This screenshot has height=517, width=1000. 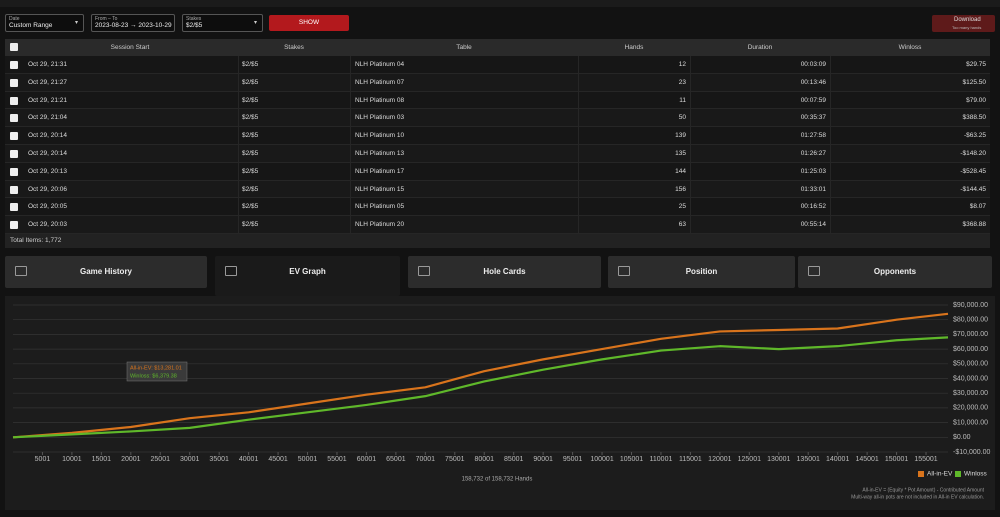 What do you see at coordinates (813, 82) in the screenshot?
I see `table-cell: 00:13:46` at bounding box center [813, 82].